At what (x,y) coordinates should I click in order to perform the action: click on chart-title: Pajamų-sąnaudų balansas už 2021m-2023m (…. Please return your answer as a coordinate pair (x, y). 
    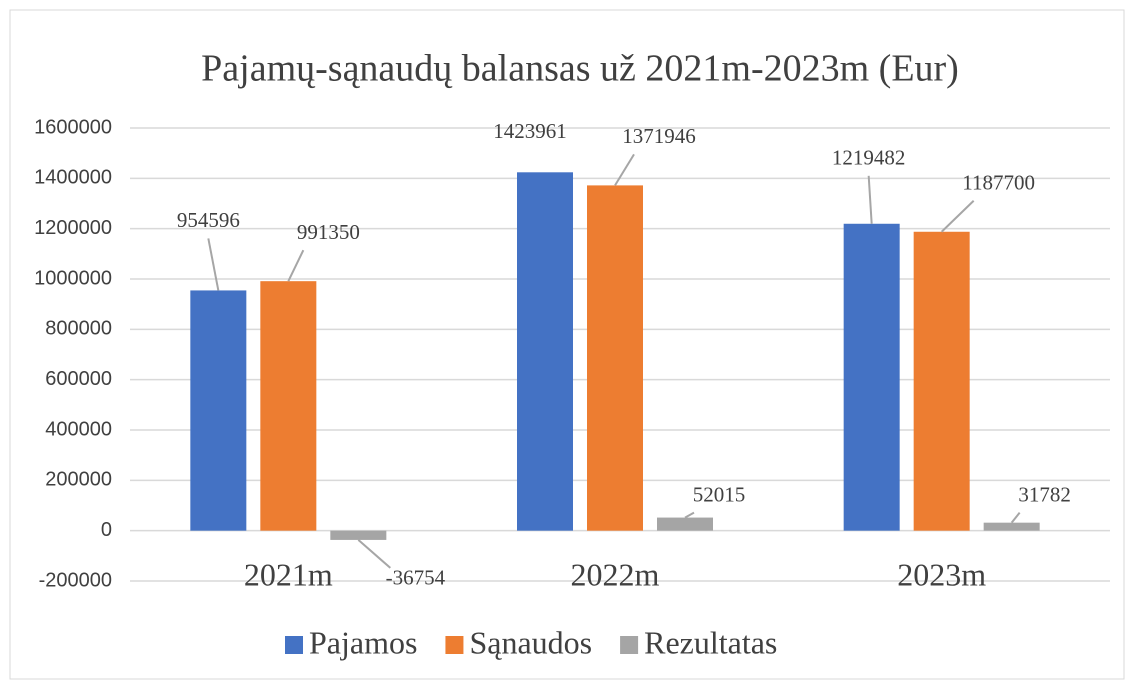
    Looking at the image, I should click on (580, 69).